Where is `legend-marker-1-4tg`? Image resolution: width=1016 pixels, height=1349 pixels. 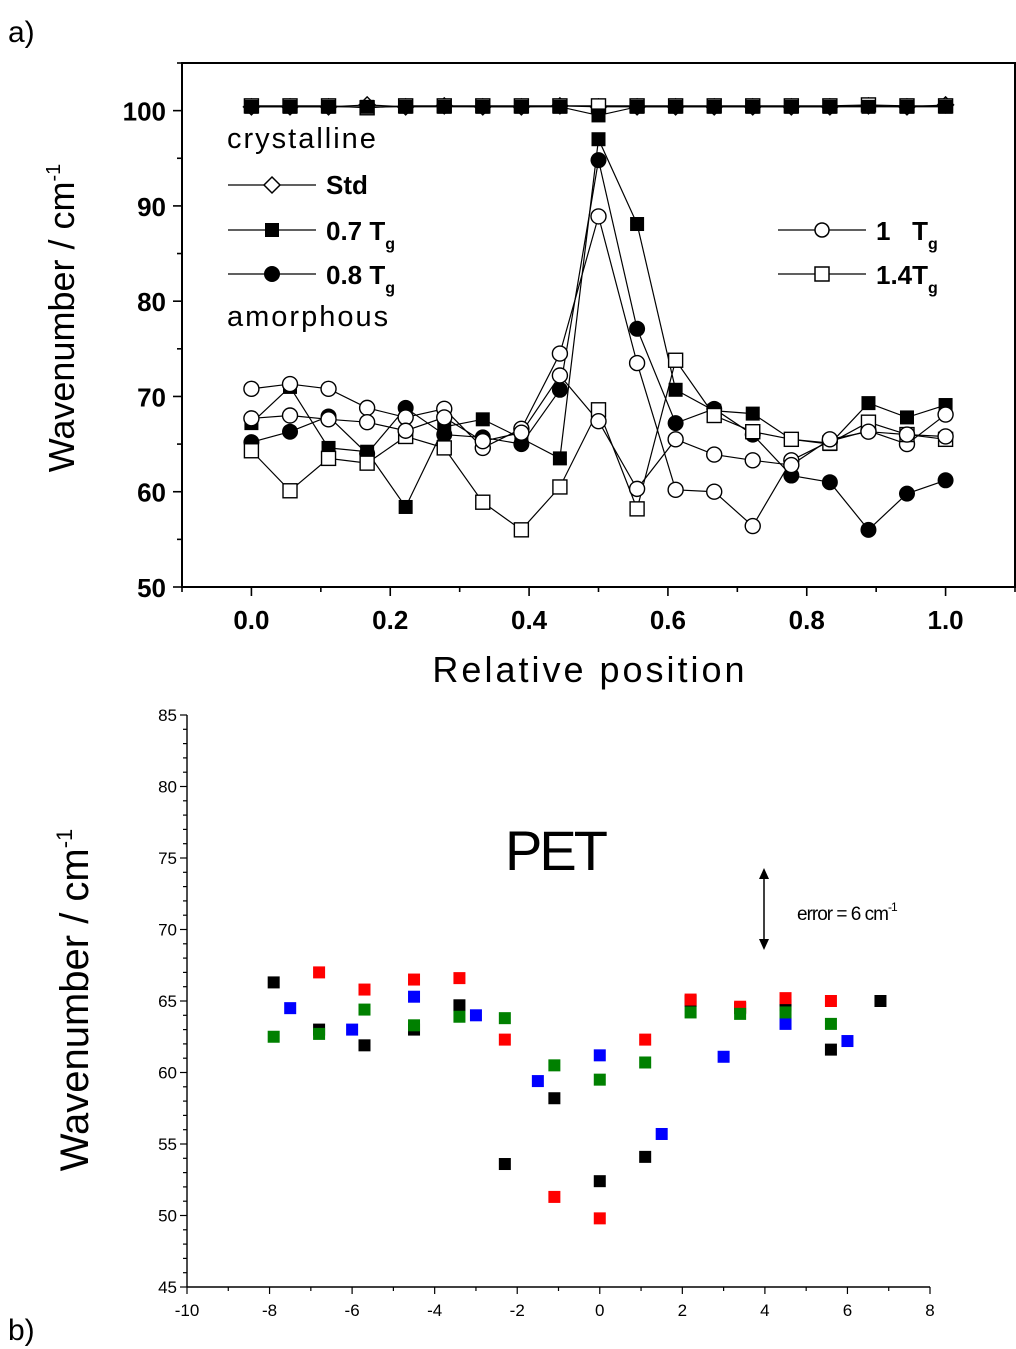
legend-marker-1-4tg is located at coordinates (822, 274).